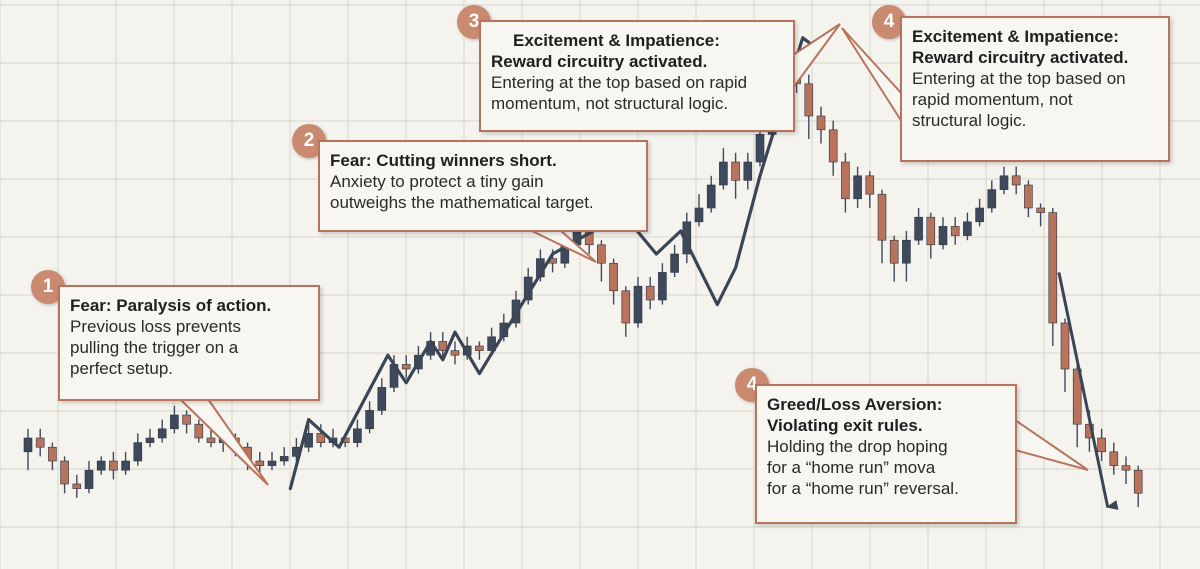  Describe the element at coordinates (462, 202) in the screenshot. I see `callout-text-line: outweighs the mathematical target.` at that location.